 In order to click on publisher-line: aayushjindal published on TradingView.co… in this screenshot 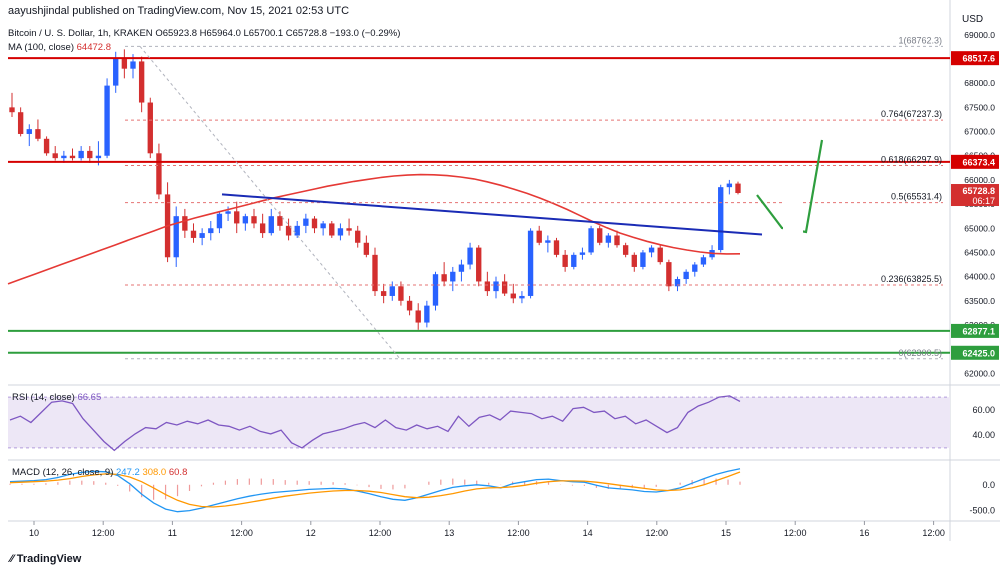, I will do `click(179, 11)`.